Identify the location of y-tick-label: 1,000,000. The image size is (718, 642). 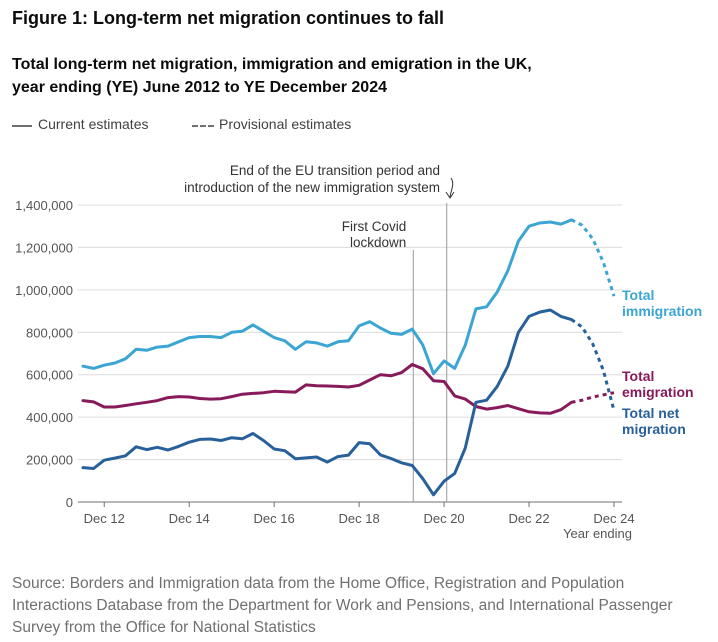
(44, 290).